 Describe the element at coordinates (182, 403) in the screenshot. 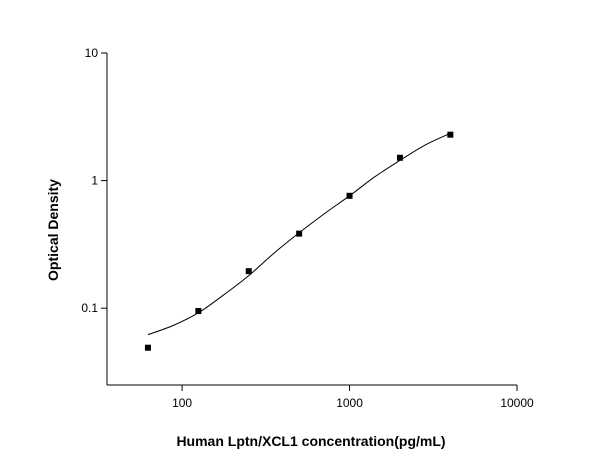

I see `x-tick-label: 100` at that location.